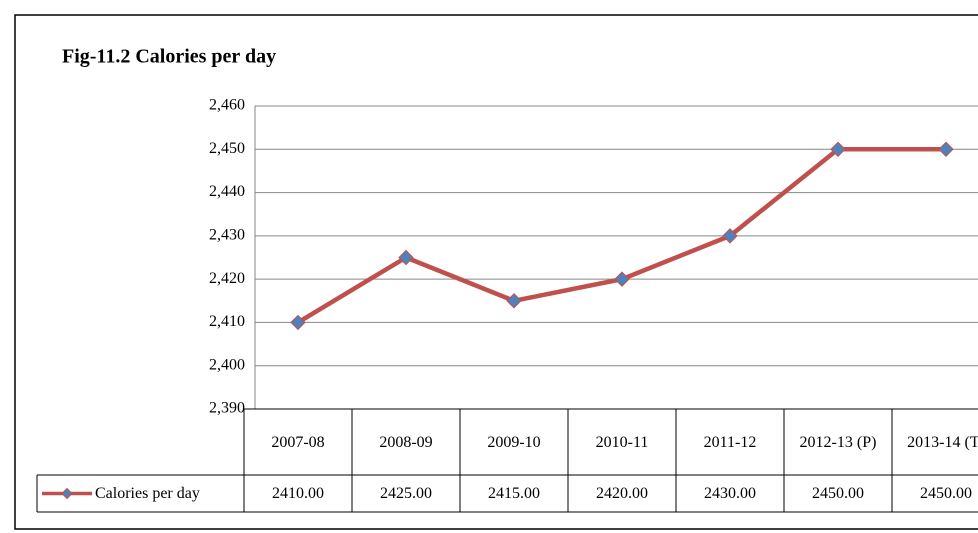 The width and height of the screenshot is (978, 533). What do you see at coordinates (406, 442) in the screenshot?
I see `x-tick-label: 2008-09` at bounding box center [406, 442].